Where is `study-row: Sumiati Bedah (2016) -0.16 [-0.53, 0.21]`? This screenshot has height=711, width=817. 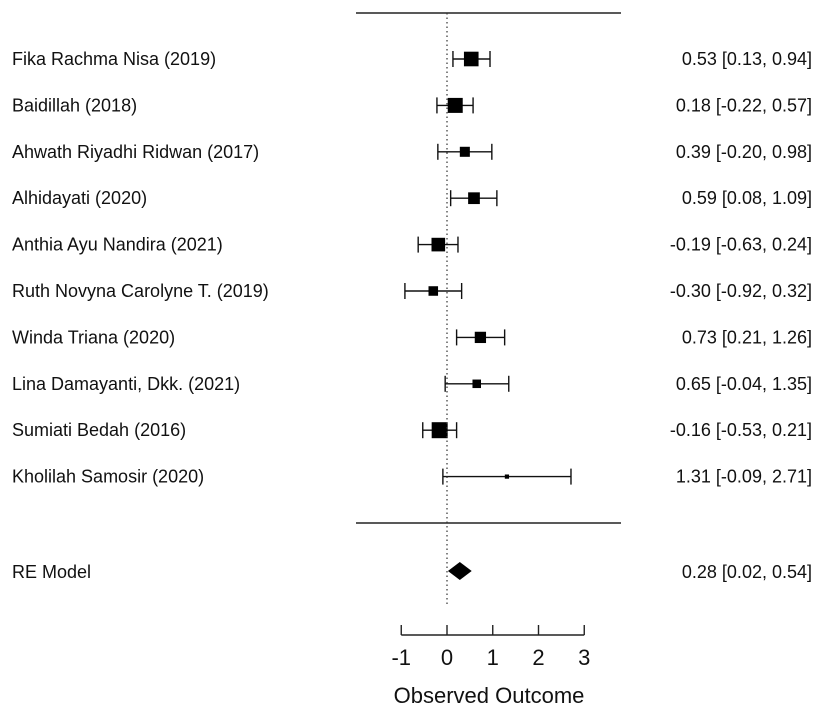 study-row: Sumiati Bedah (2016) -0.16 [-0.53, 0.21] is located at coordinates (412, 430).